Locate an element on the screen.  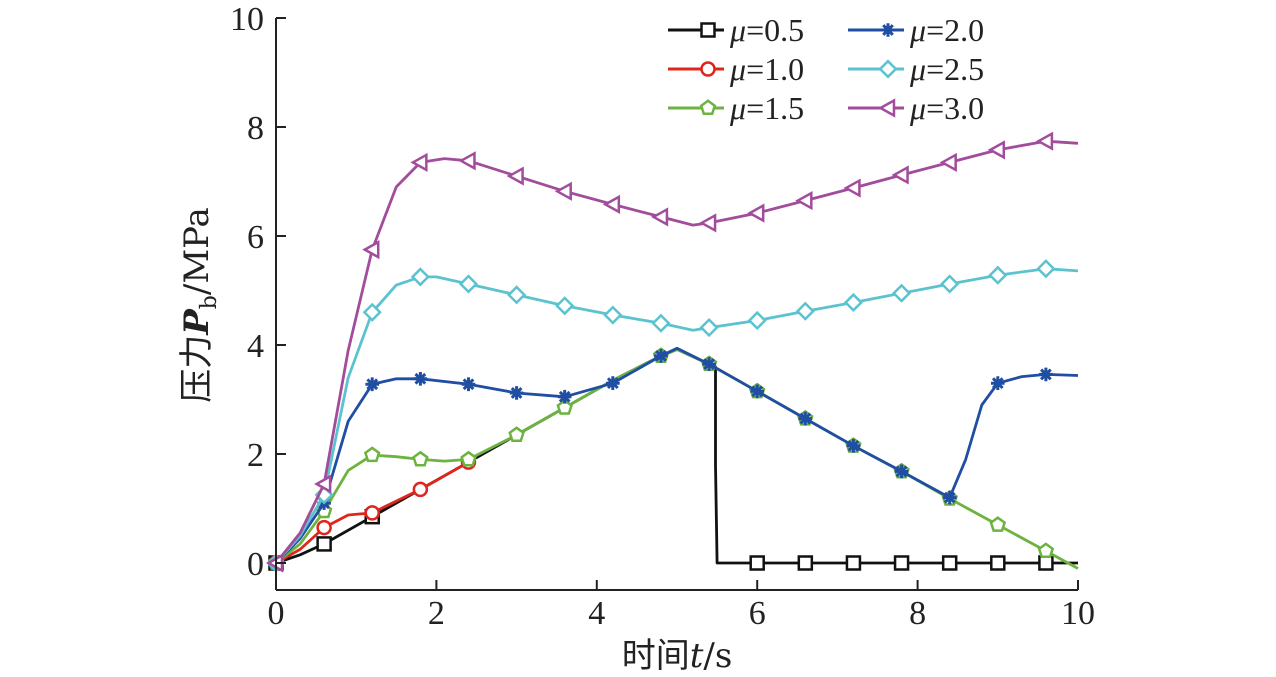
legend-label: μ=0.5 is located at coordinates (766, 30).